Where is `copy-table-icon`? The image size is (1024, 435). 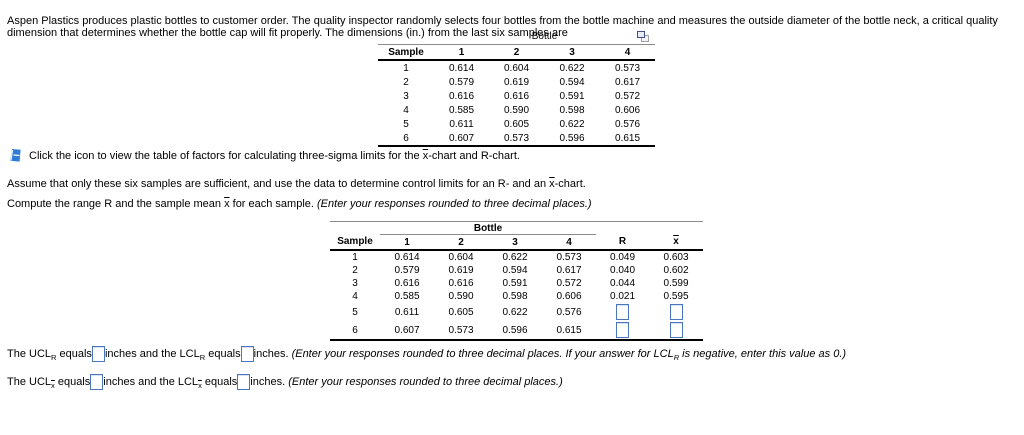 copy-table-icon is located at coordinates (643, 36).